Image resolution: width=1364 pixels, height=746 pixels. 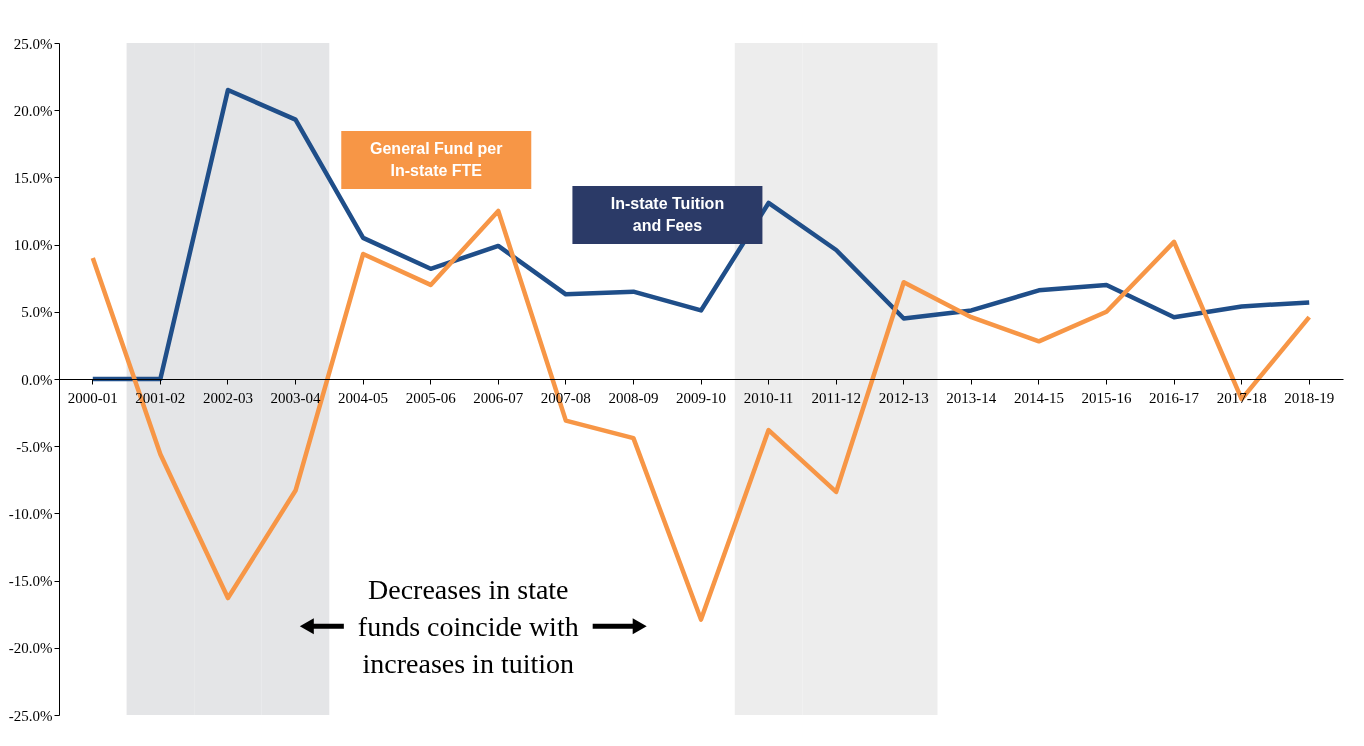 What do you see at coordinates (667, 215) in the screenshot?
I see `series-label: In-state Tuition and Fees` at bounding box center [667, 215].